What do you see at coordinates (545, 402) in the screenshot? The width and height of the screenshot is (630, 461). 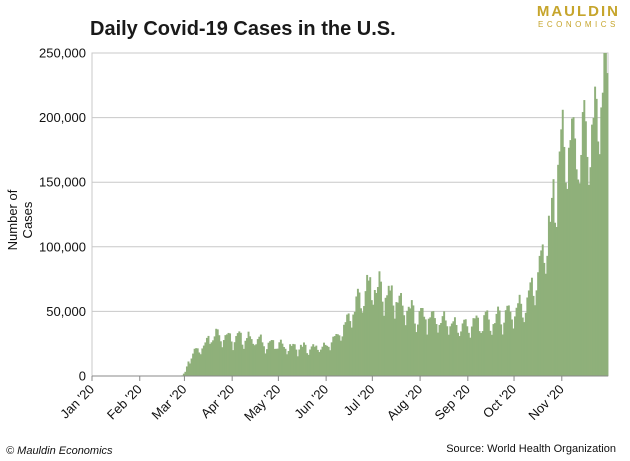 I see `x-tick-label: Nov '20` at bounding box center [545, 402].